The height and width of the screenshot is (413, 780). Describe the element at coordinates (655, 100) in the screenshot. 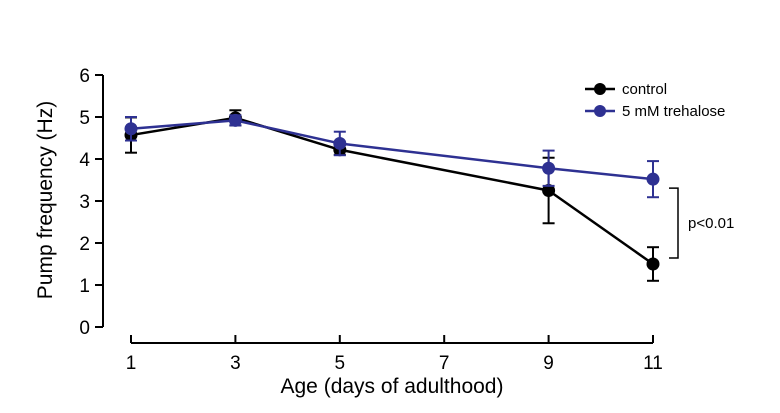

I see `legend: control 5 mM trehalose` at that location.